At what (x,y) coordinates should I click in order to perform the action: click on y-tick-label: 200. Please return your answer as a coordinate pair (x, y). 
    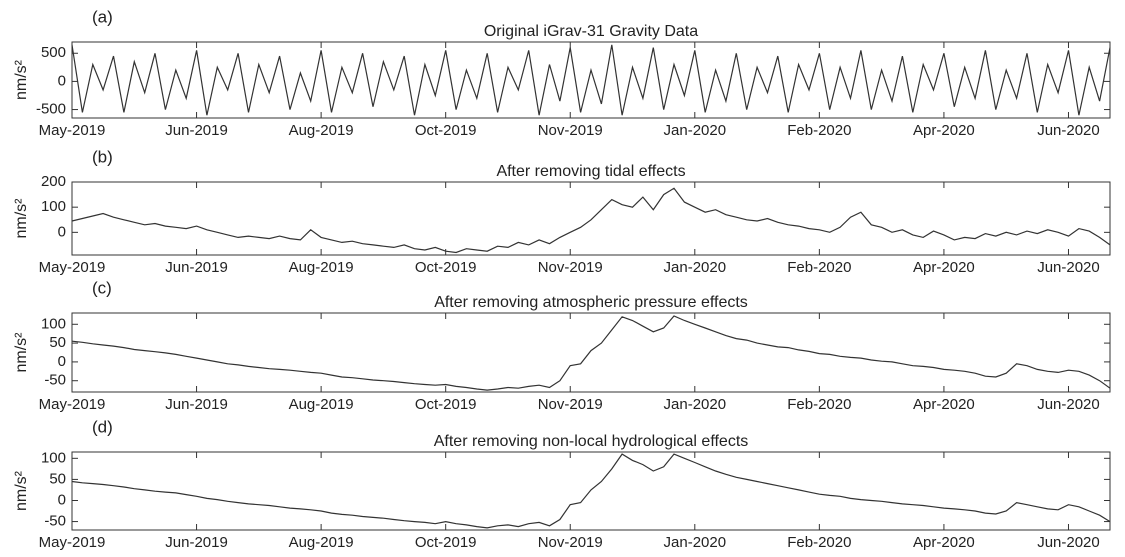
    Looking at the image, I should click on (53, 181).